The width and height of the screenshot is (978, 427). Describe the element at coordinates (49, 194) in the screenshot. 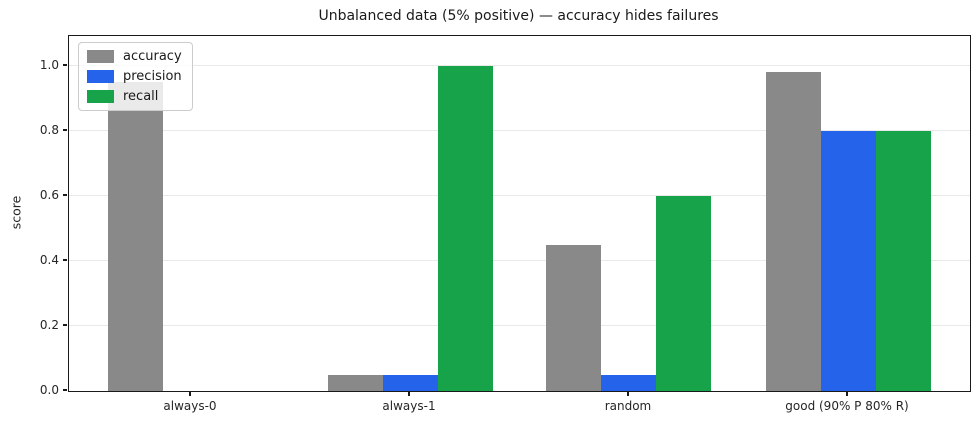

I see `y-tick-label-0.6: 0.6` at that location.